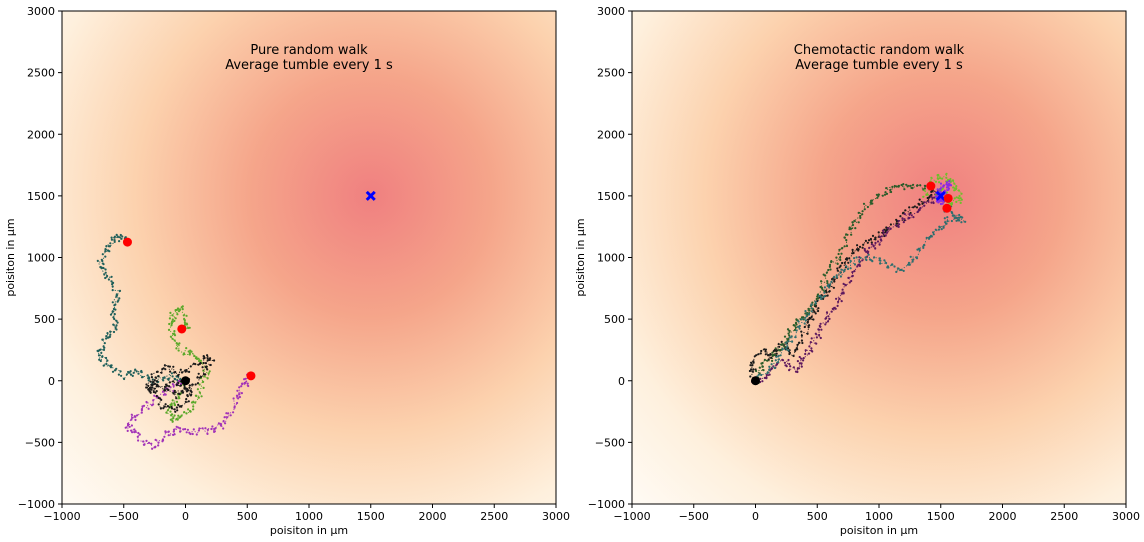 Image resolution: width=1144 pixels, height=542 pixels. I want to click on y-tick-label: −500, so click(40, 442).